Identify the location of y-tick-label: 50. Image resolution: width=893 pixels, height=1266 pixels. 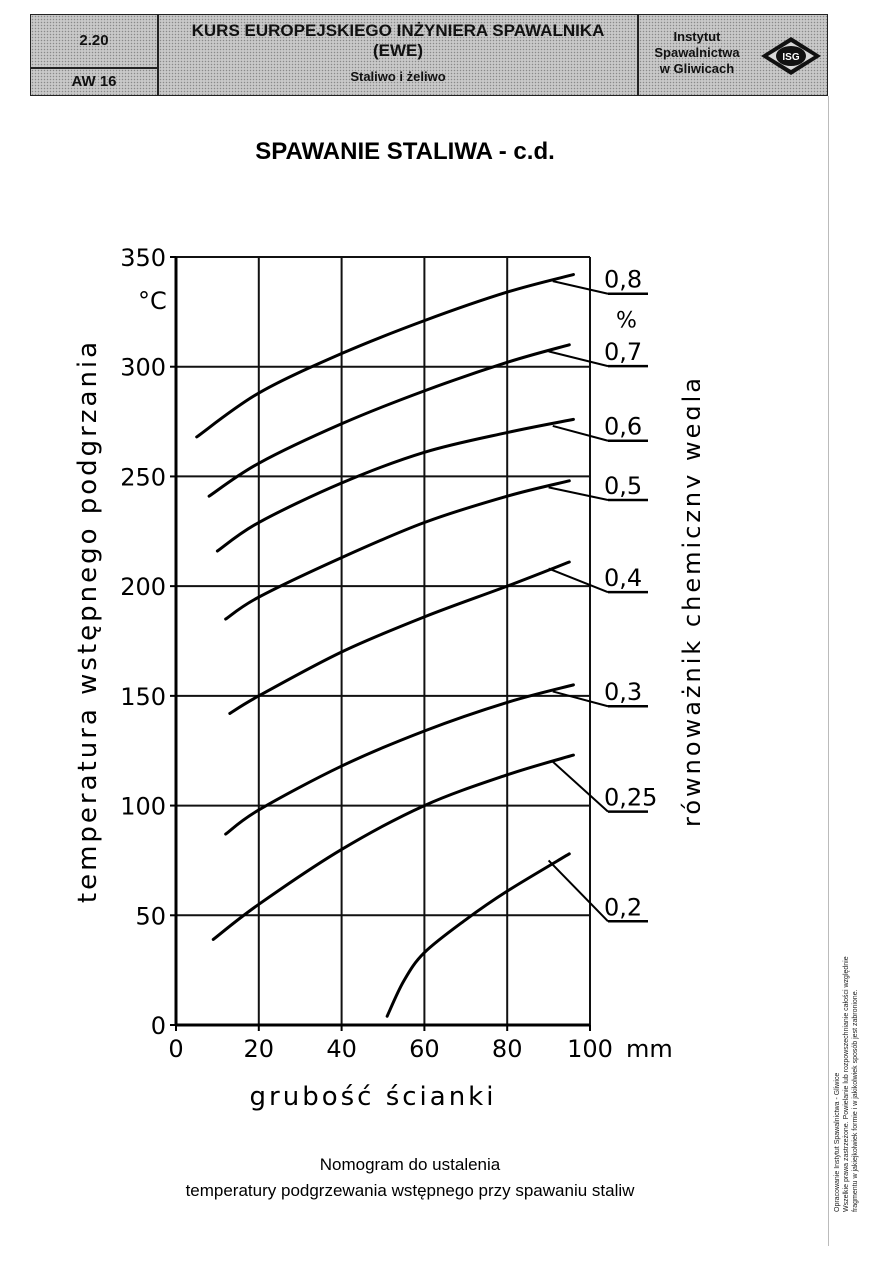
(150, 916).